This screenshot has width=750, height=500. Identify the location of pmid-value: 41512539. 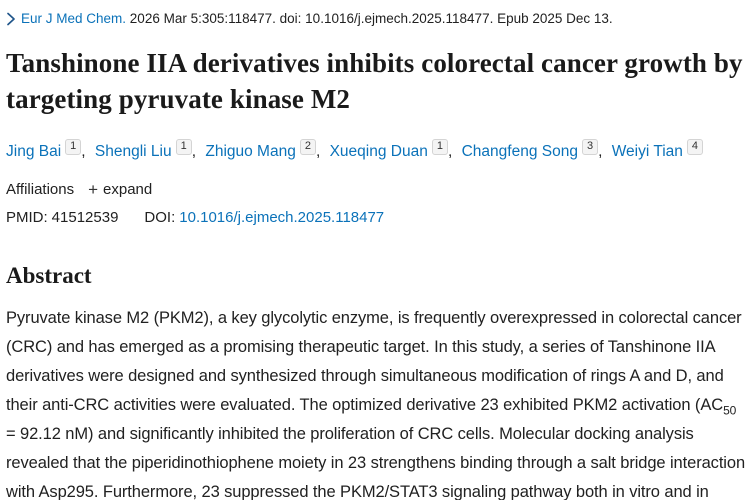
(85, 217).